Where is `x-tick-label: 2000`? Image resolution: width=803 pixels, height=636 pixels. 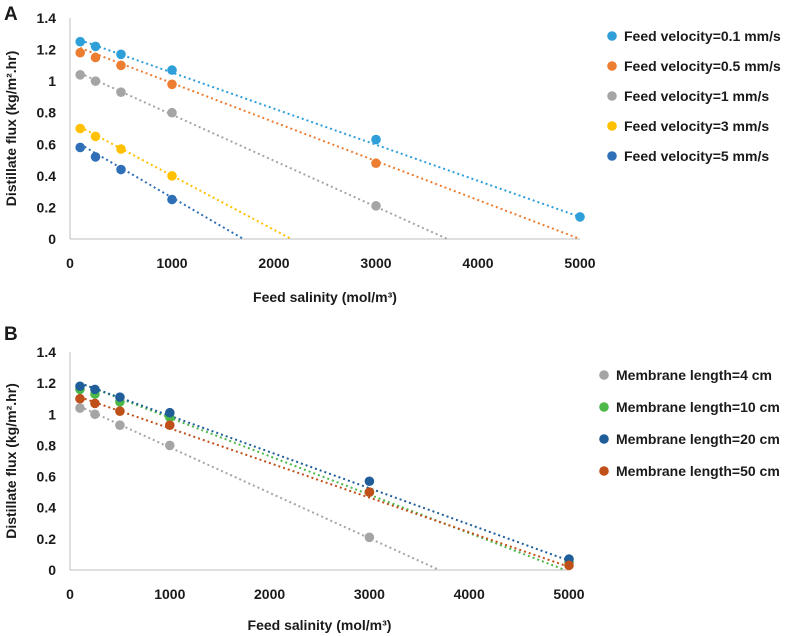 x-tick-label: 2000 is located at coordinates (269, 594).